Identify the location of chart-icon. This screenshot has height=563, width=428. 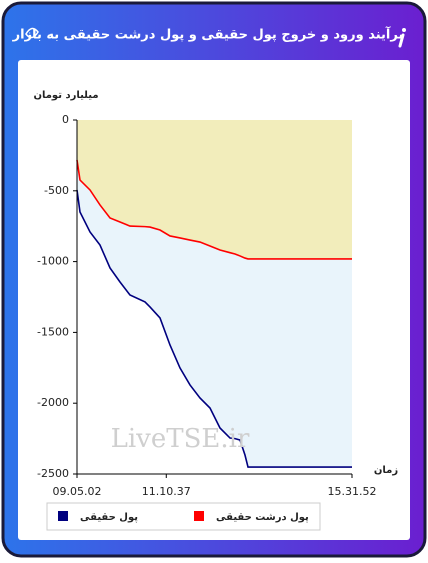
(32, 33).